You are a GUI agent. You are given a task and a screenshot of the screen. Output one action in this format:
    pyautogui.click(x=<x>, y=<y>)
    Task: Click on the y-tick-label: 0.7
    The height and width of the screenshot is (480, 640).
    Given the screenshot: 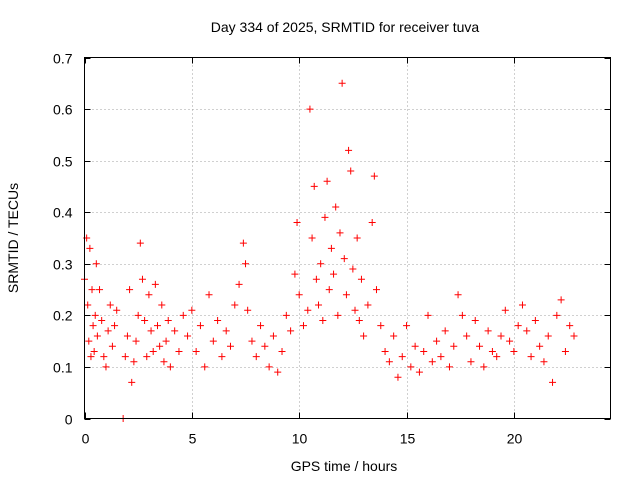 What is the action you would take?
    pyautogui.click(x=63, y=59)
    